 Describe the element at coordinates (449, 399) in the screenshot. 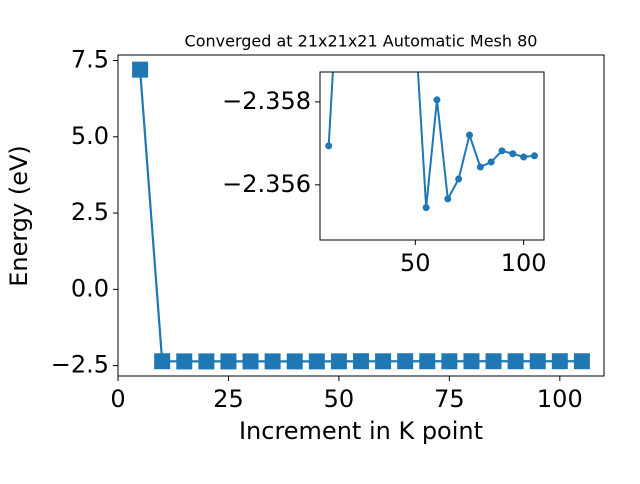

I see `x-tick-label: 75` at that location.